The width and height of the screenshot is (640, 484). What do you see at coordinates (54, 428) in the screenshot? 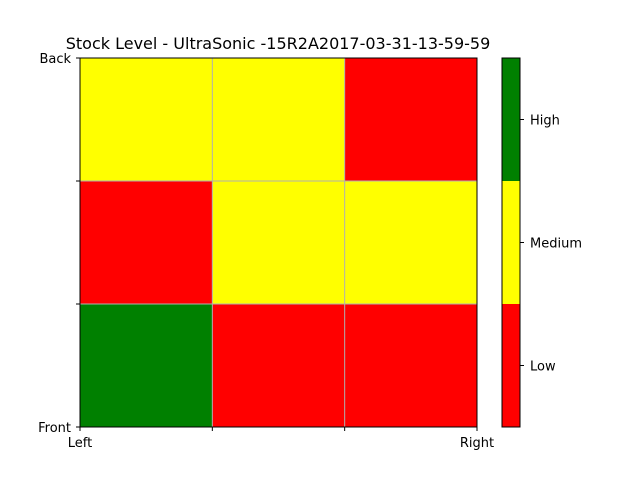
I see `y-tick-label: Front` at bounding box center [54, 428].